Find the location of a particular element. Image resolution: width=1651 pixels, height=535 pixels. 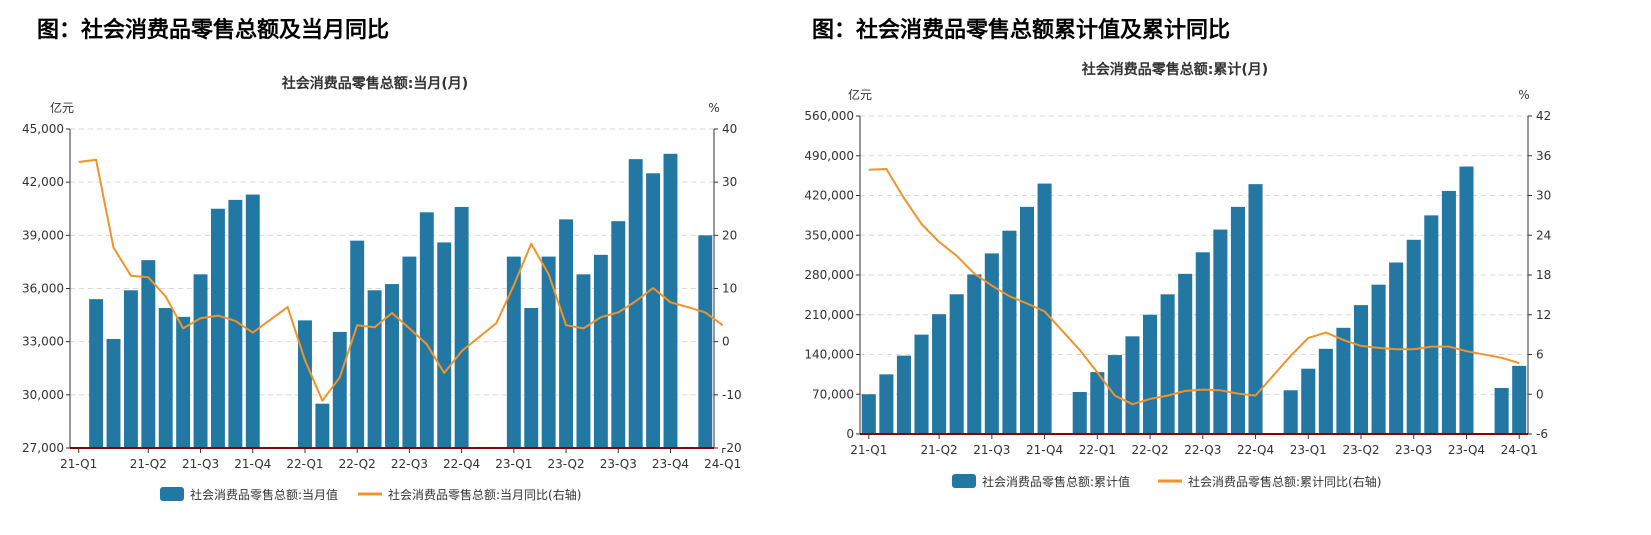

y-tick-label: 350,000 is located at coordinates (829, 235).